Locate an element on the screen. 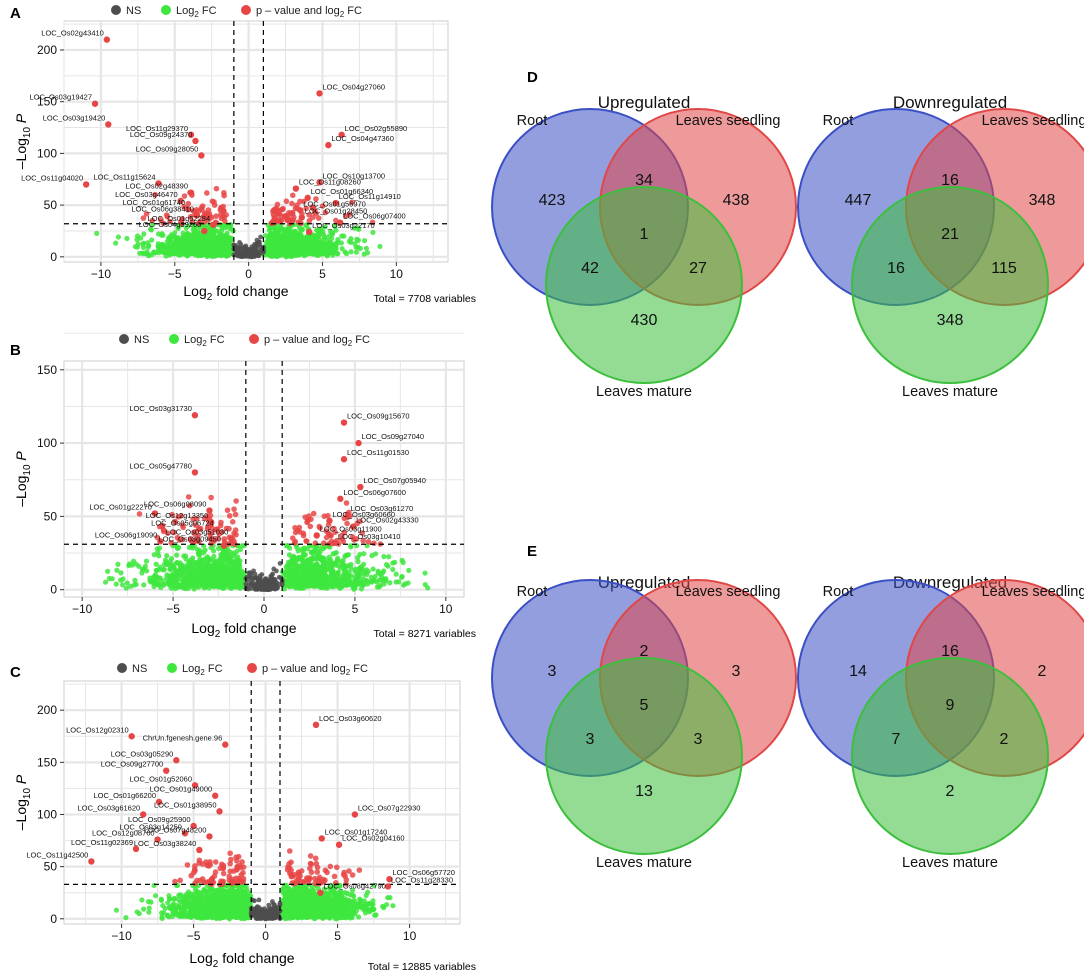  point-label: LOC_Os09g28050 is located at coordinates (167, 148).